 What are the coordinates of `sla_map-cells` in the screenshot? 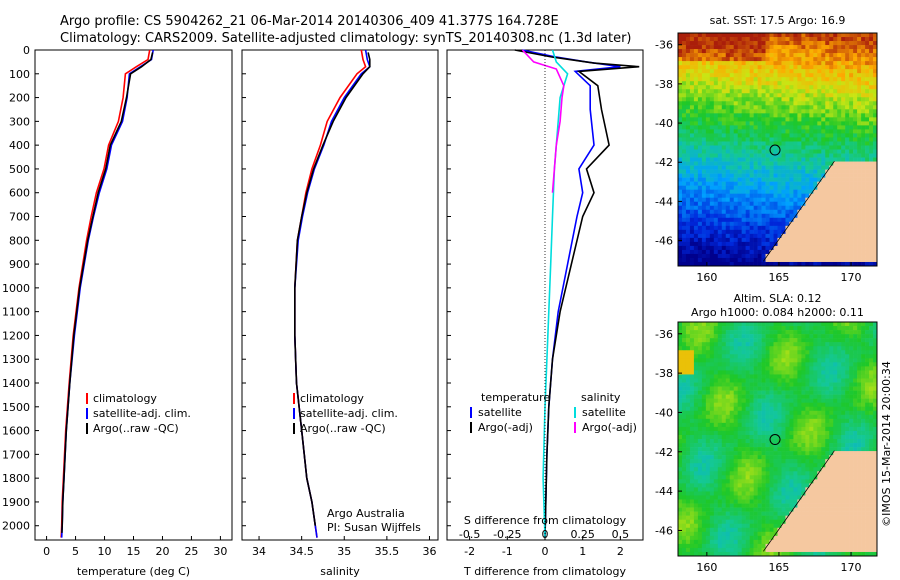 It's located at (778, 439).